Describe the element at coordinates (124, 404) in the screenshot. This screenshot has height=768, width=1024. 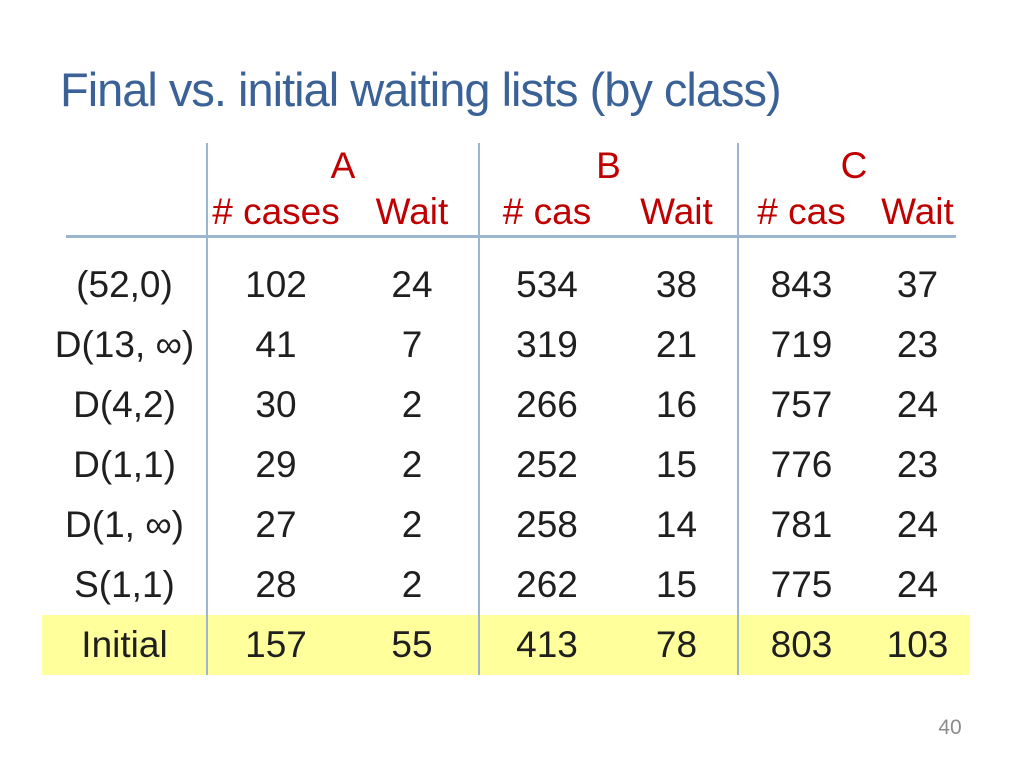
I see `row-label: D(4,2)` at that location.